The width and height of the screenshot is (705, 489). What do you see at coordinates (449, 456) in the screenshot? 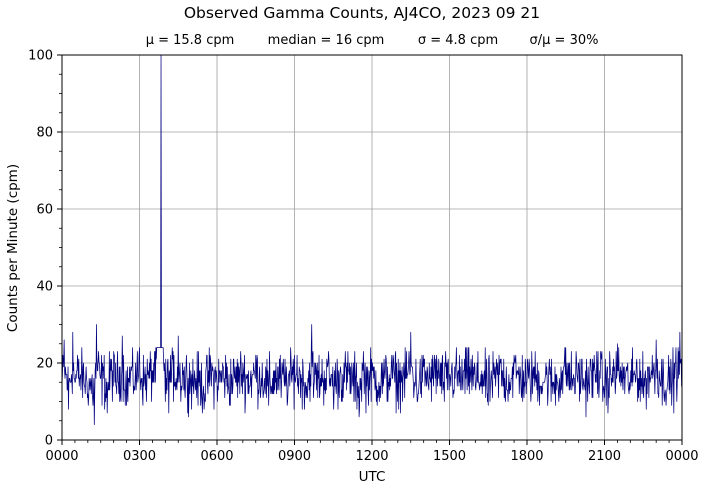
I see `x-tick-label-5: 1500` at bounding box center [449, 456].